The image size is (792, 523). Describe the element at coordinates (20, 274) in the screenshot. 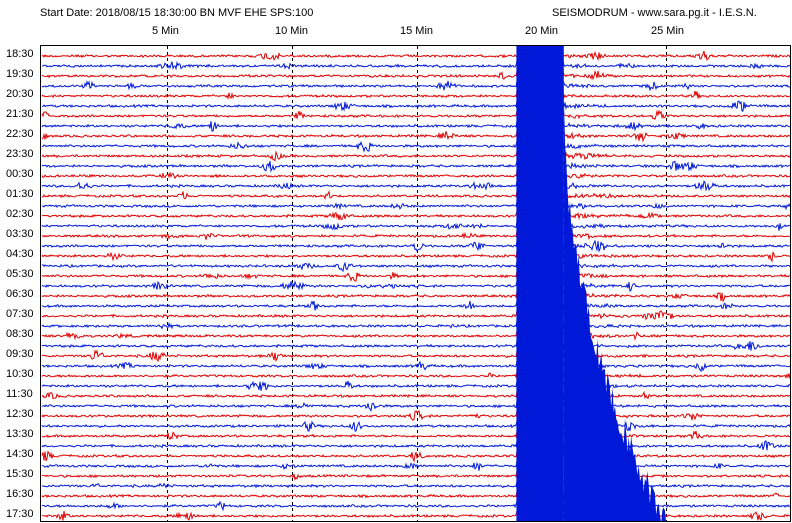

I see `row-time-label: 05:30` at that location.